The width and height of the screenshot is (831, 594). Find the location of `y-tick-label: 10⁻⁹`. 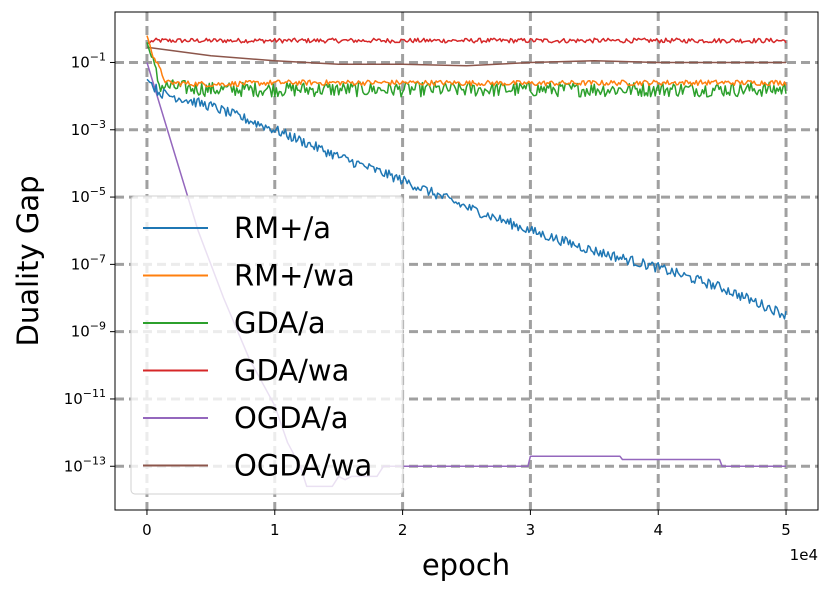

y-tick-label: 10⁻⁹ is located at coordinates (88, 330).